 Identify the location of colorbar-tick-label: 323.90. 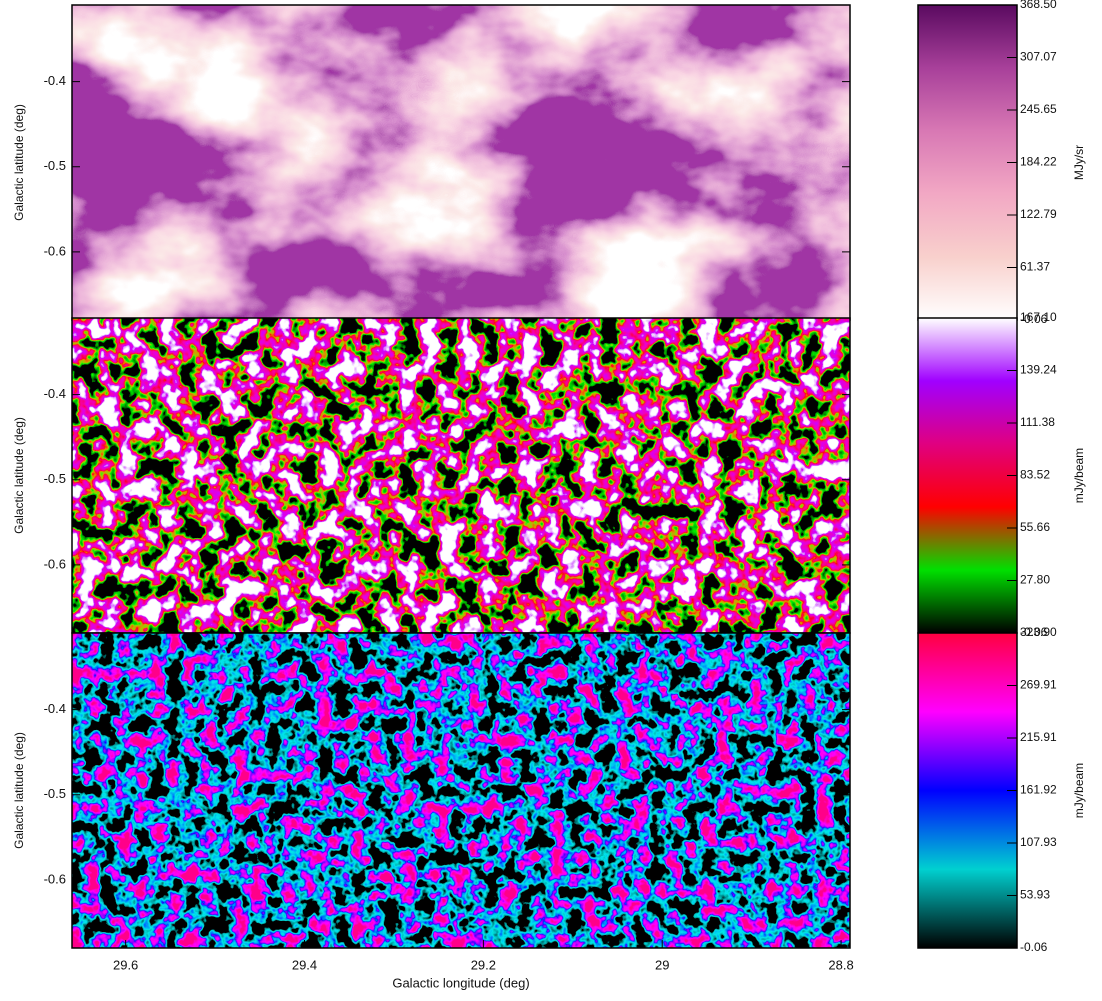
(1038, 632).